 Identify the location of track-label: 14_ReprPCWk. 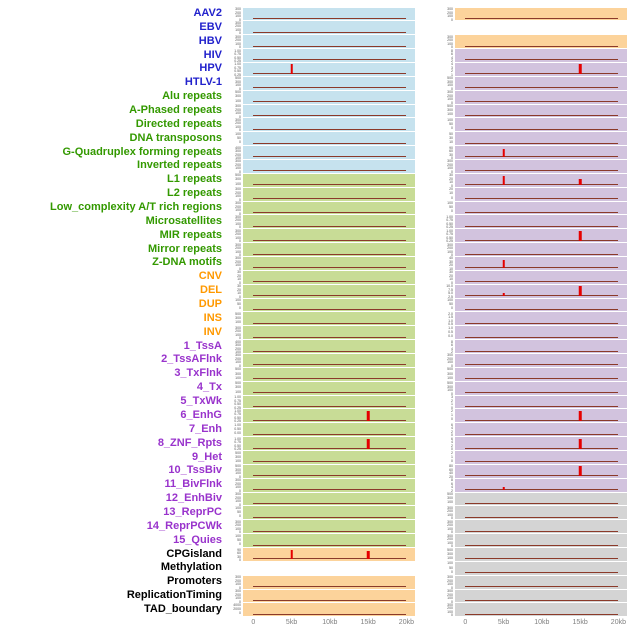
(184, 525).